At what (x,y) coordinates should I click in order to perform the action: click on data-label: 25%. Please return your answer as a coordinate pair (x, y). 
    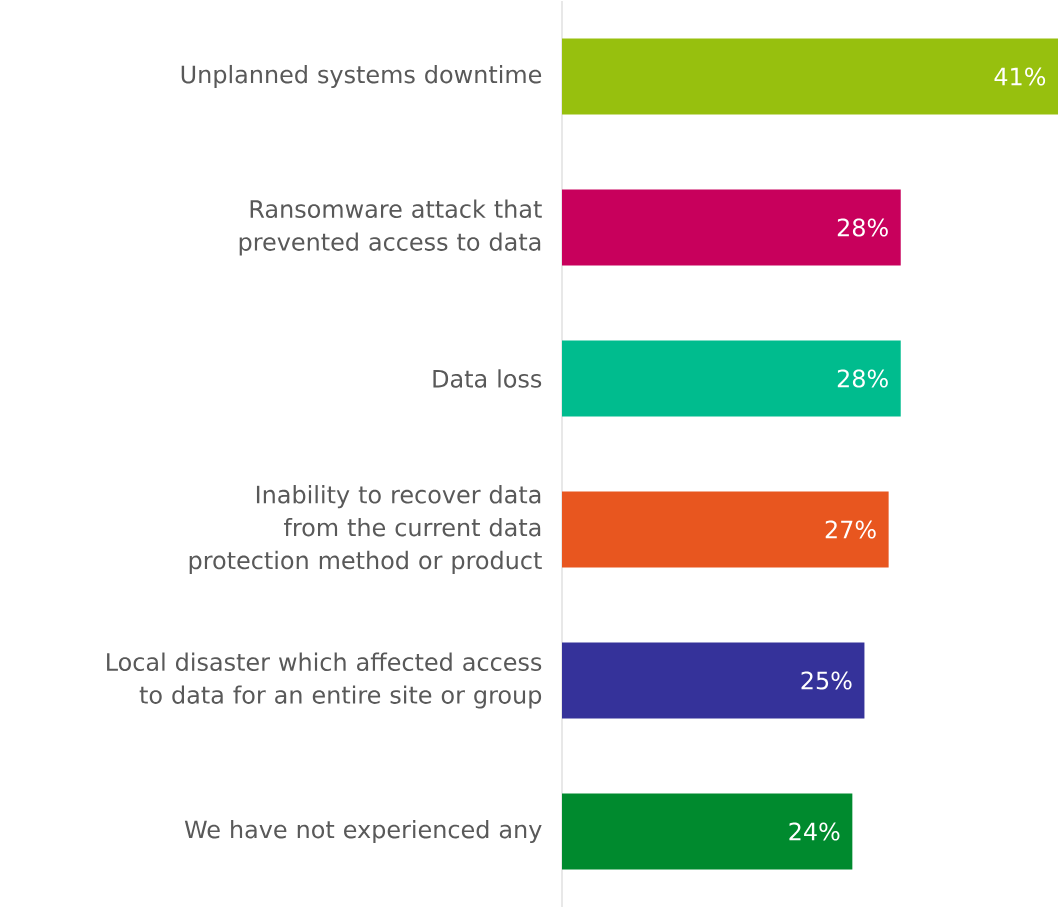
    Looking at the image, I should click on (826, 680).